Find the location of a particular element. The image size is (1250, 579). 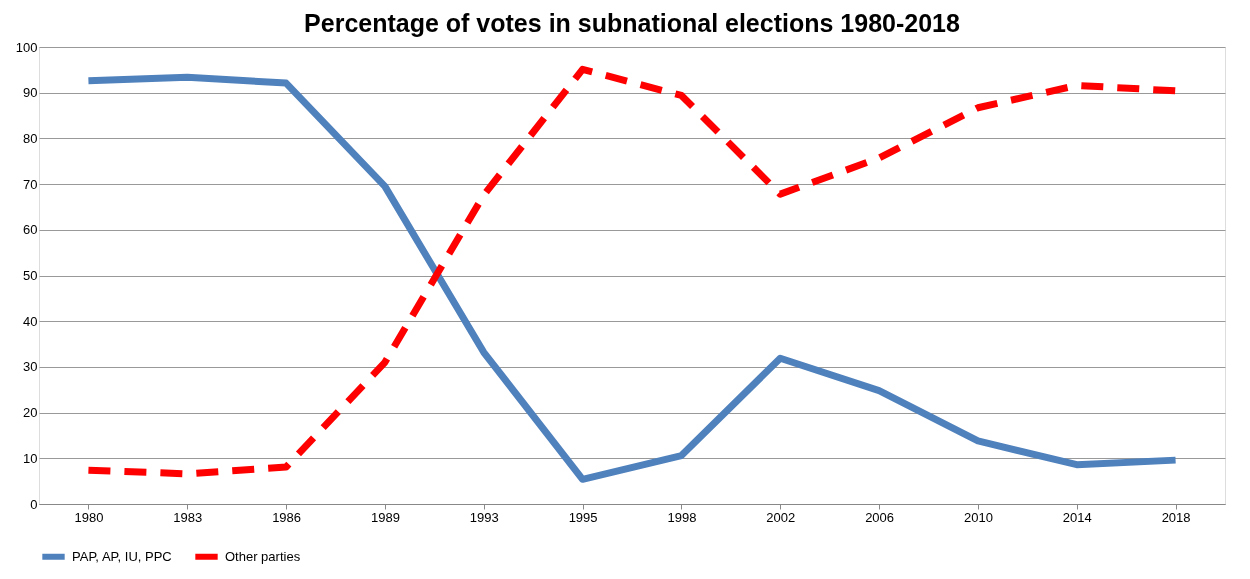

legend-label: PAP, AP, IU, PPC is located at coordinates (122, 556).